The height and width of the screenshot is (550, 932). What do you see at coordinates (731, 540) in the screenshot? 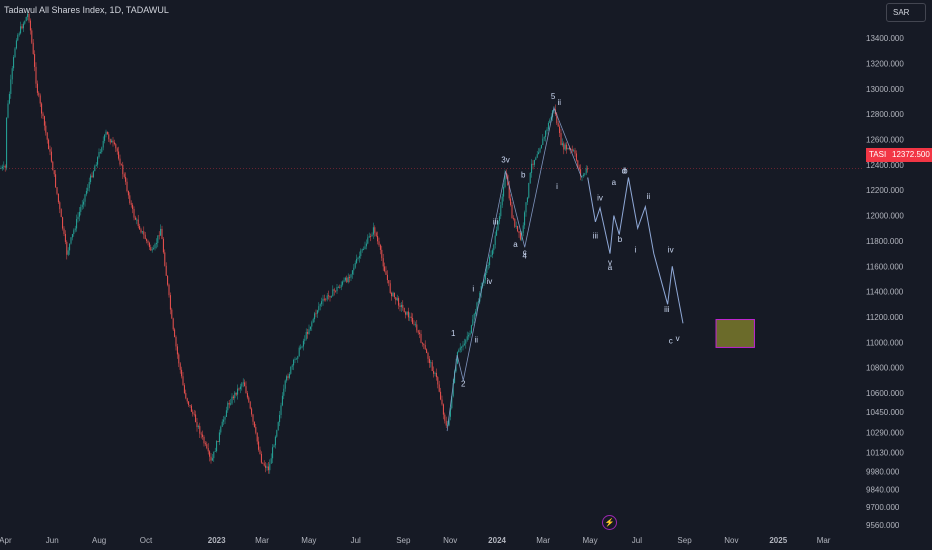
I see `time-tick-label: Nov` at bounding box center [731, 540].